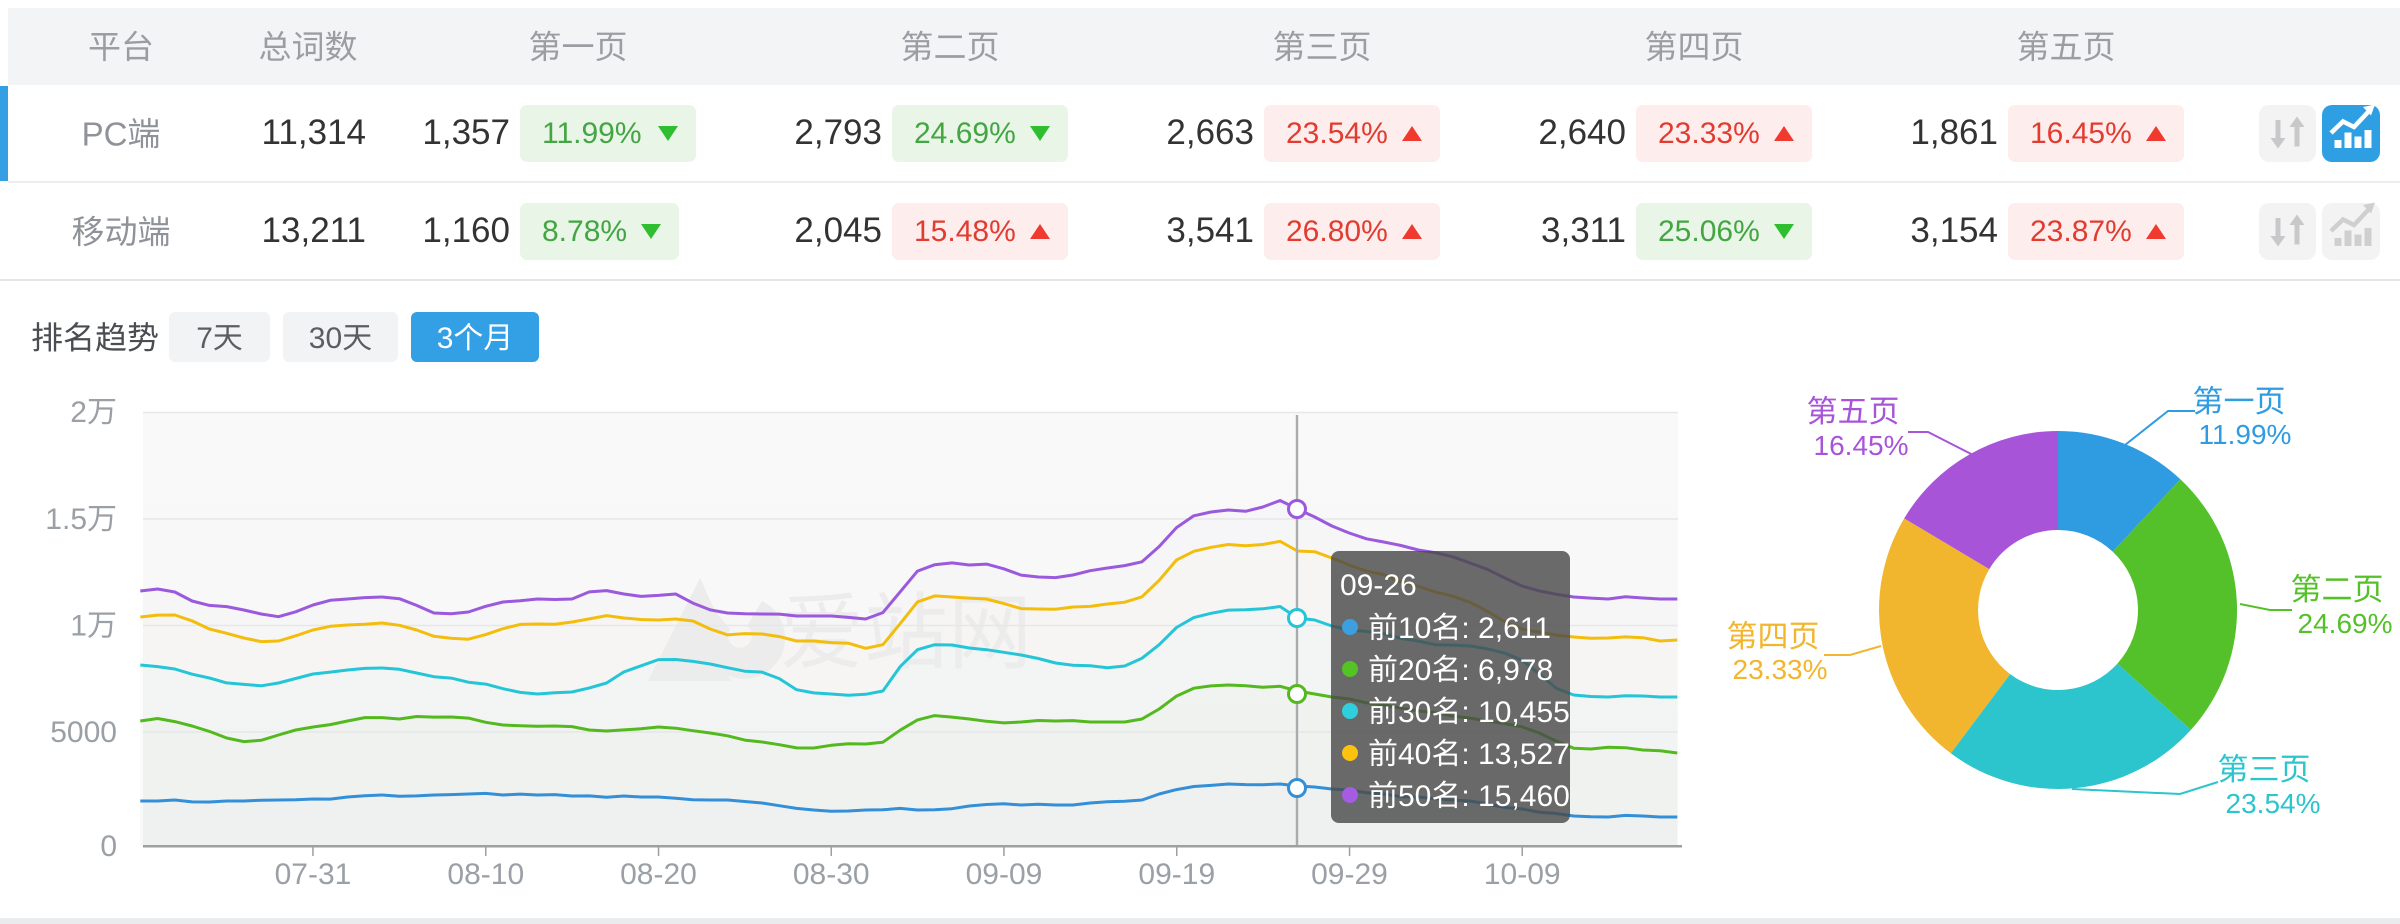 The width and height of the screenshot is (2400, 924). Describe the element at coordinates (1210, 132) in the screenshot. I see `svg-text: 2,663` at that location.